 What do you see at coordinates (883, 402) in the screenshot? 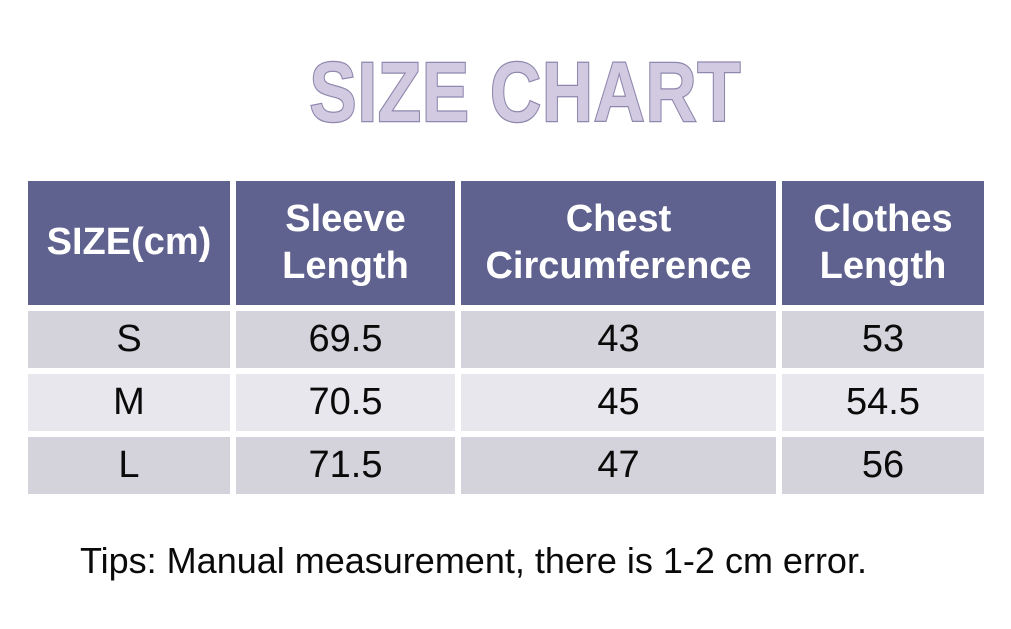
I see `clothes-length-cell: 54.5` at bounding box center [883, 402].